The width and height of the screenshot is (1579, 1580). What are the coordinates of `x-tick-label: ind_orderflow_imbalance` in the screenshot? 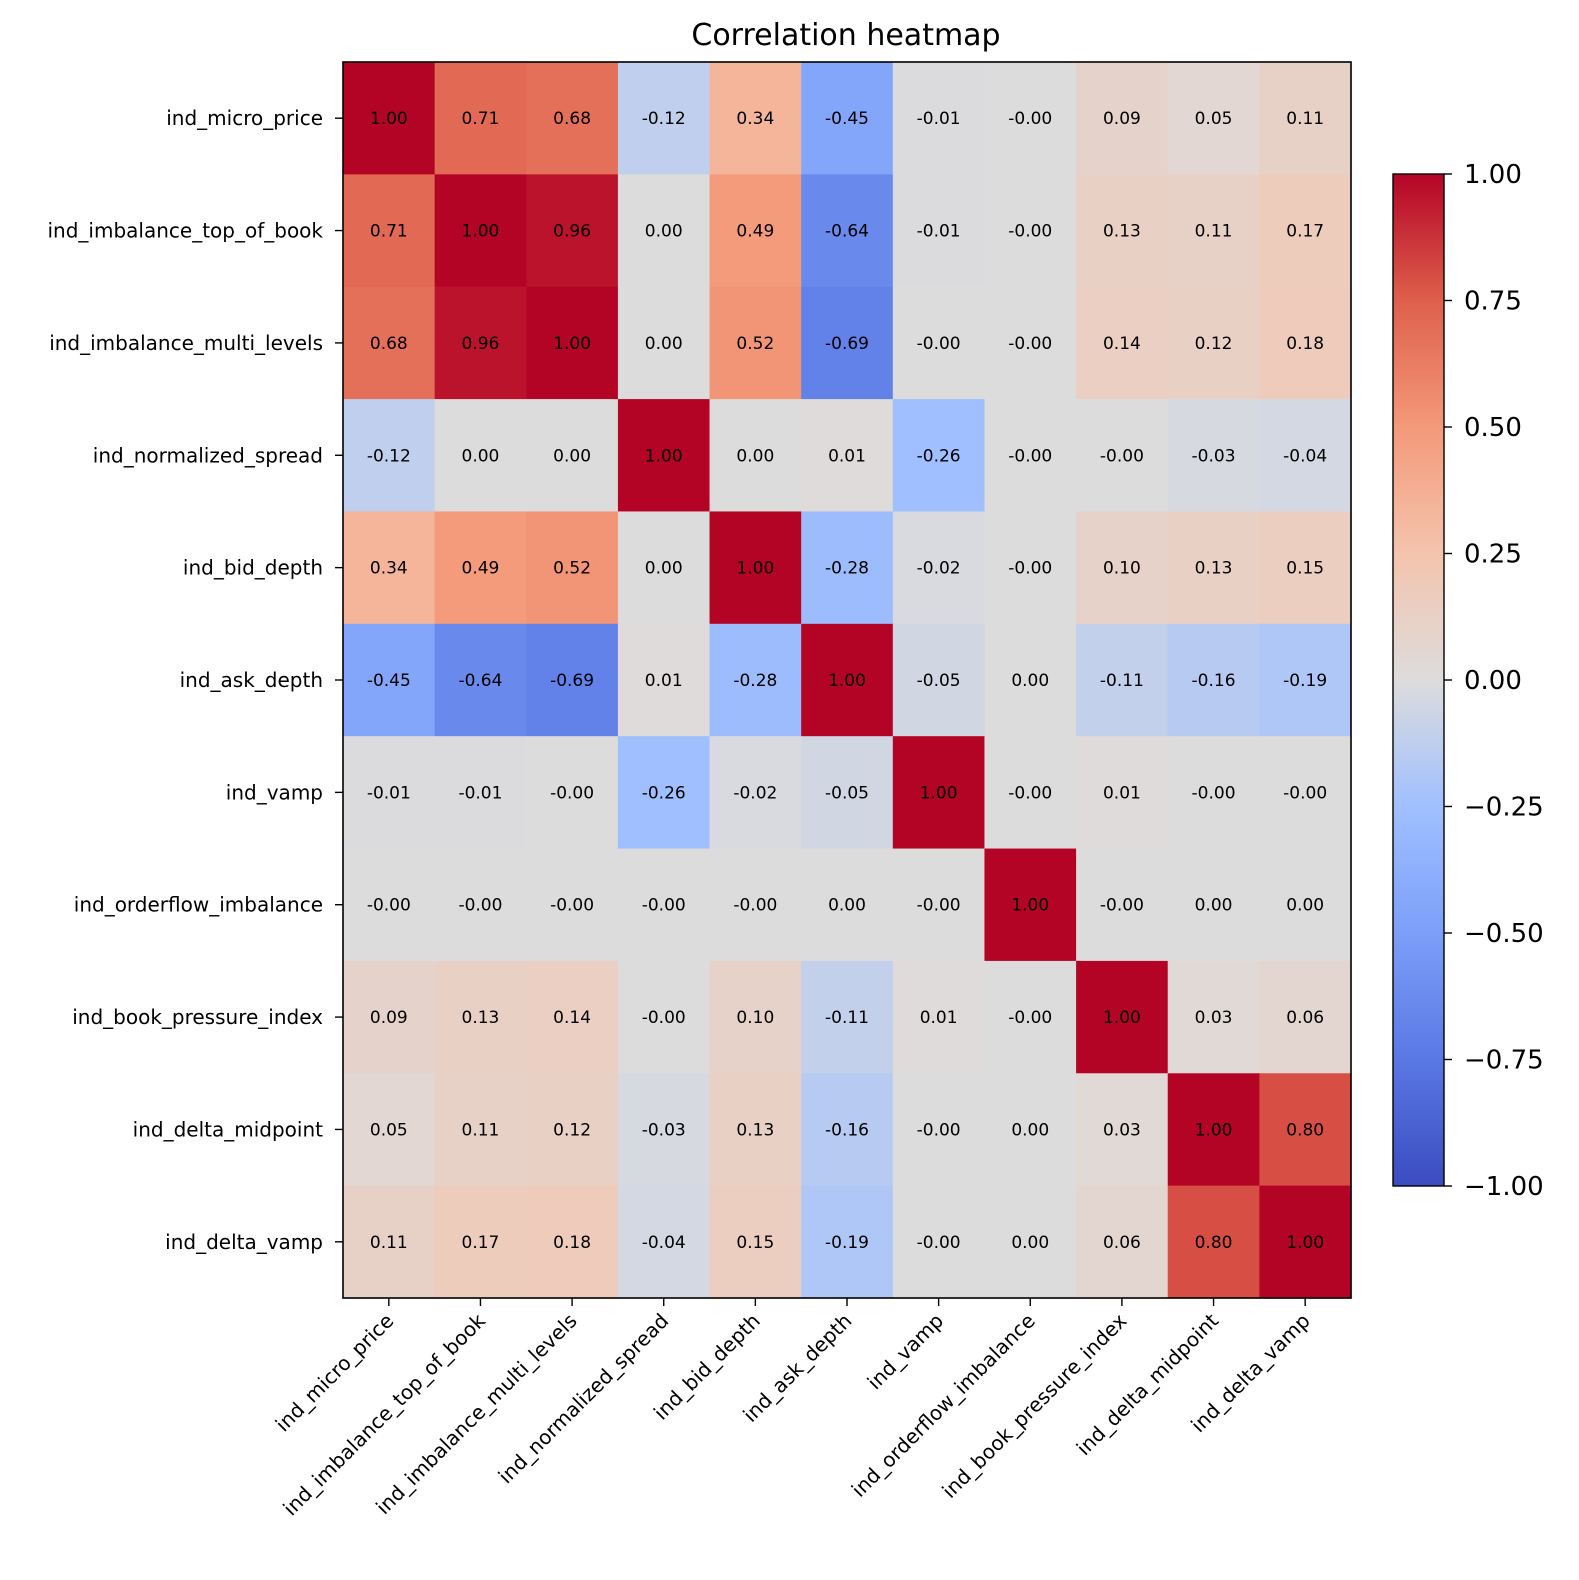 It's located at (943, 1405).